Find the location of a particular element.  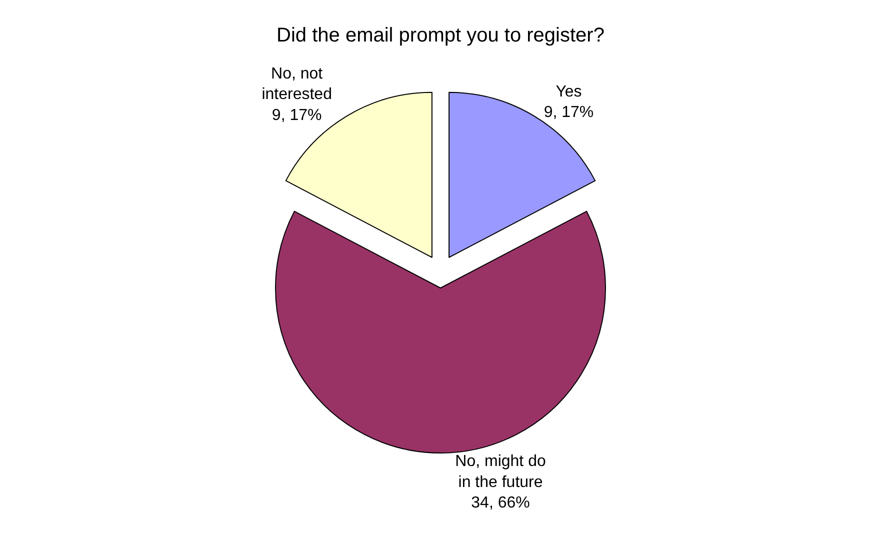

slice-label: Yes is located at coordinates (569, 91).